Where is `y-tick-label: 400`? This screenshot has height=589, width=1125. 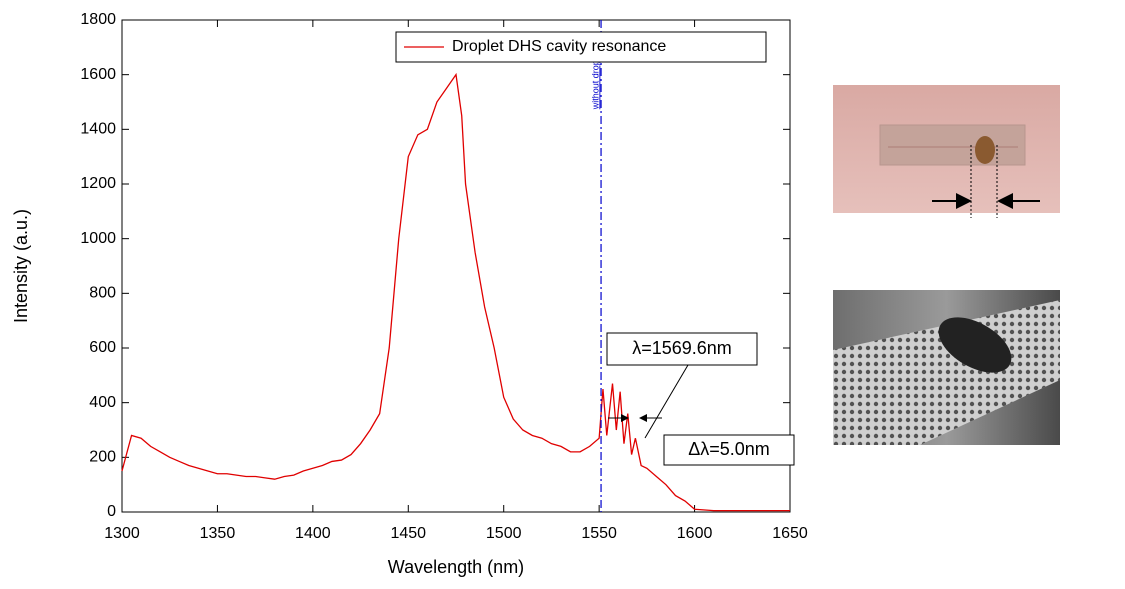
y-tick-label: 400 is located at coordinates (102, 402).